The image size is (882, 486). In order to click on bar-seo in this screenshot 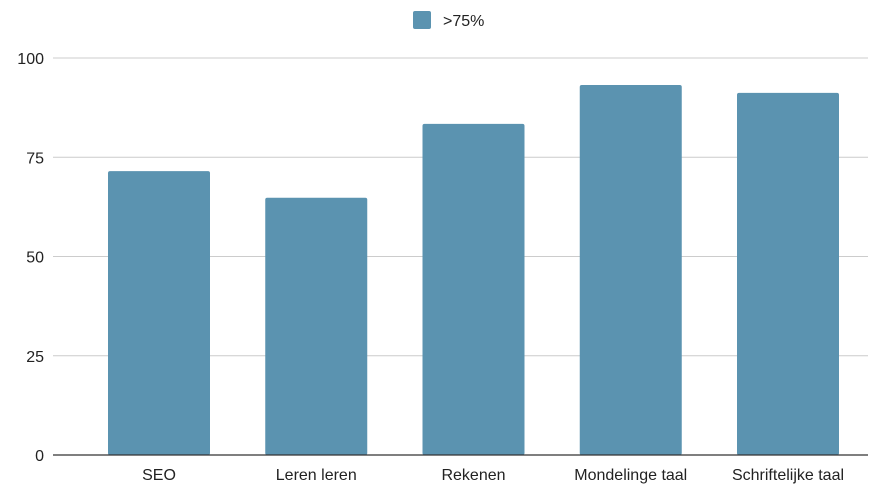, I will do `click(159, 313)`.